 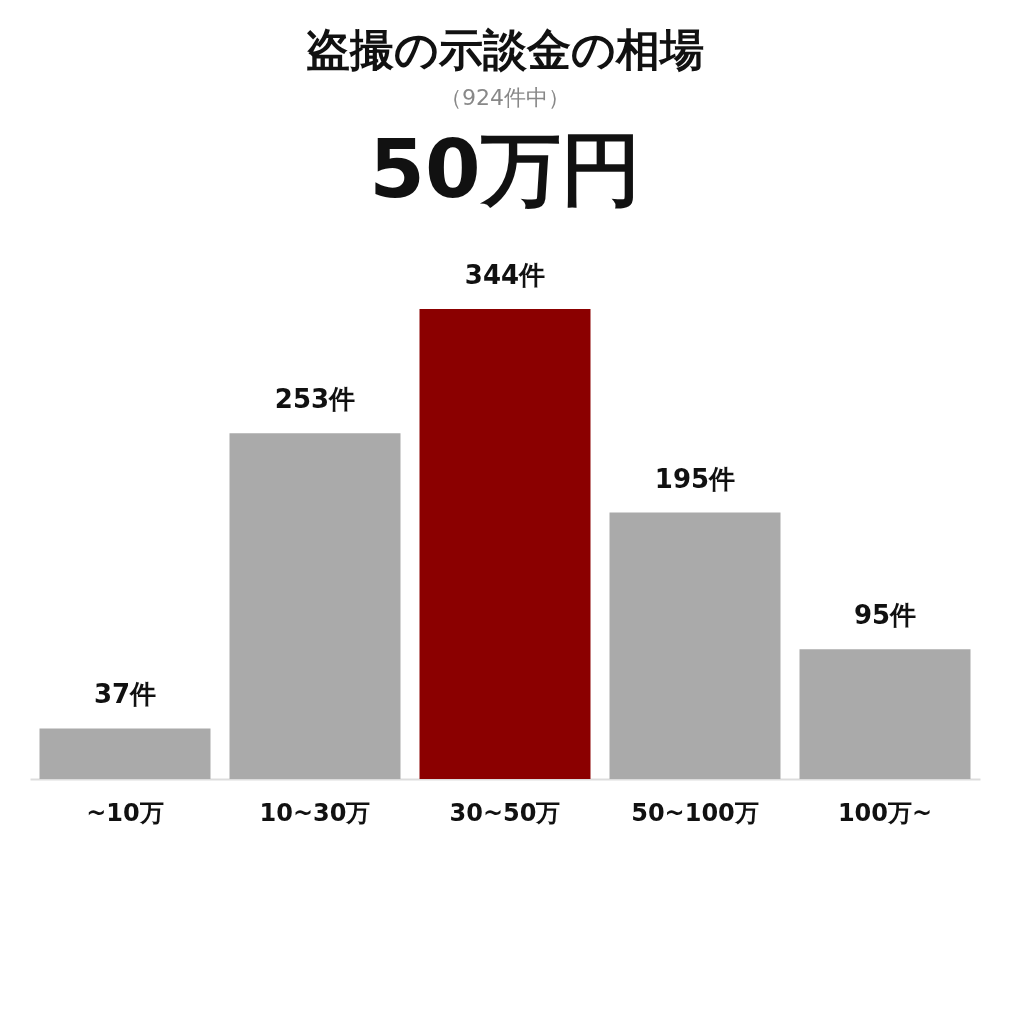 I want to click on data-label: 95件, so click(x=885, y=615).